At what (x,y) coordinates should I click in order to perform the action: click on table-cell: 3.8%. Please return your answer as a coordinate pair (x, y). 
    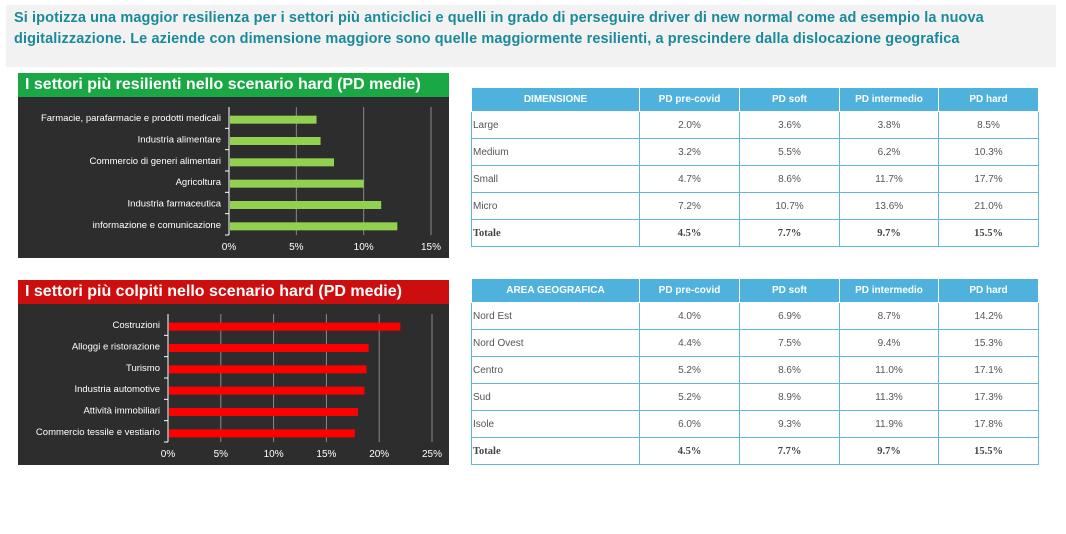
    Looking at the image, I should click on (889, 125).